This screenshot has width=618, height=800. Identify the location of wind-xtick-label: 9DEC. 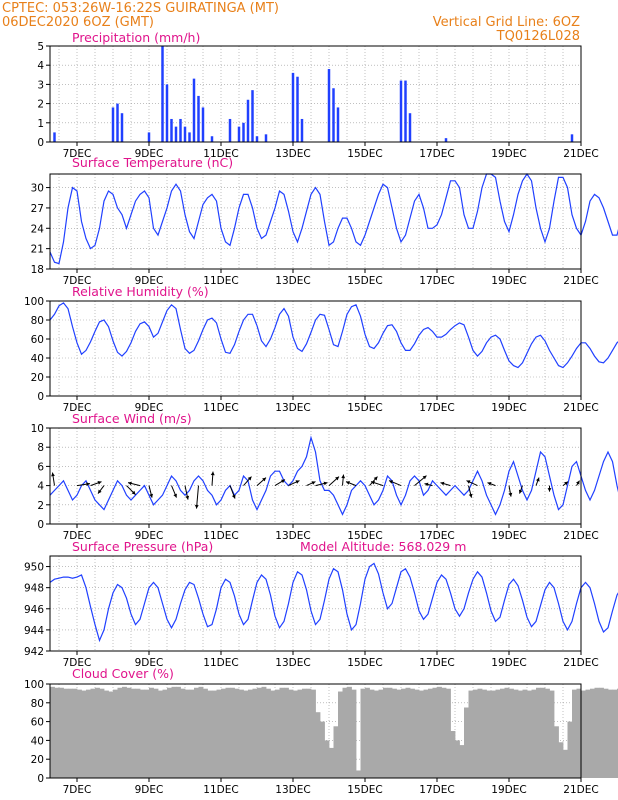
(149, 536).